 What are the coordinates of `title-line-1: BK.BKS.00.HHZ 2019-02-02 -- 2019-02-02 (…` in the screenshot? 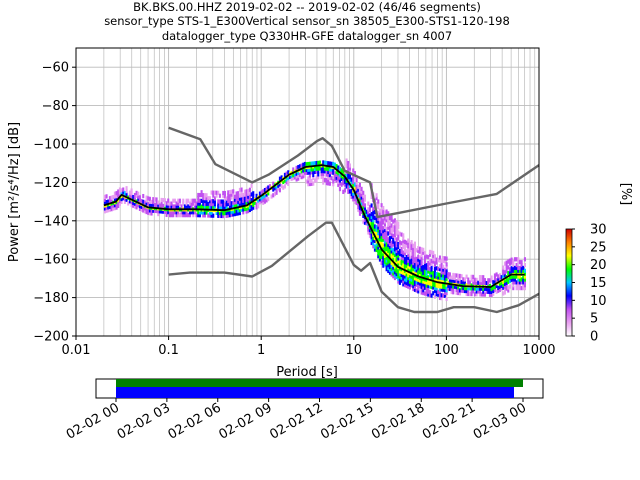 It's located at (307, 7).